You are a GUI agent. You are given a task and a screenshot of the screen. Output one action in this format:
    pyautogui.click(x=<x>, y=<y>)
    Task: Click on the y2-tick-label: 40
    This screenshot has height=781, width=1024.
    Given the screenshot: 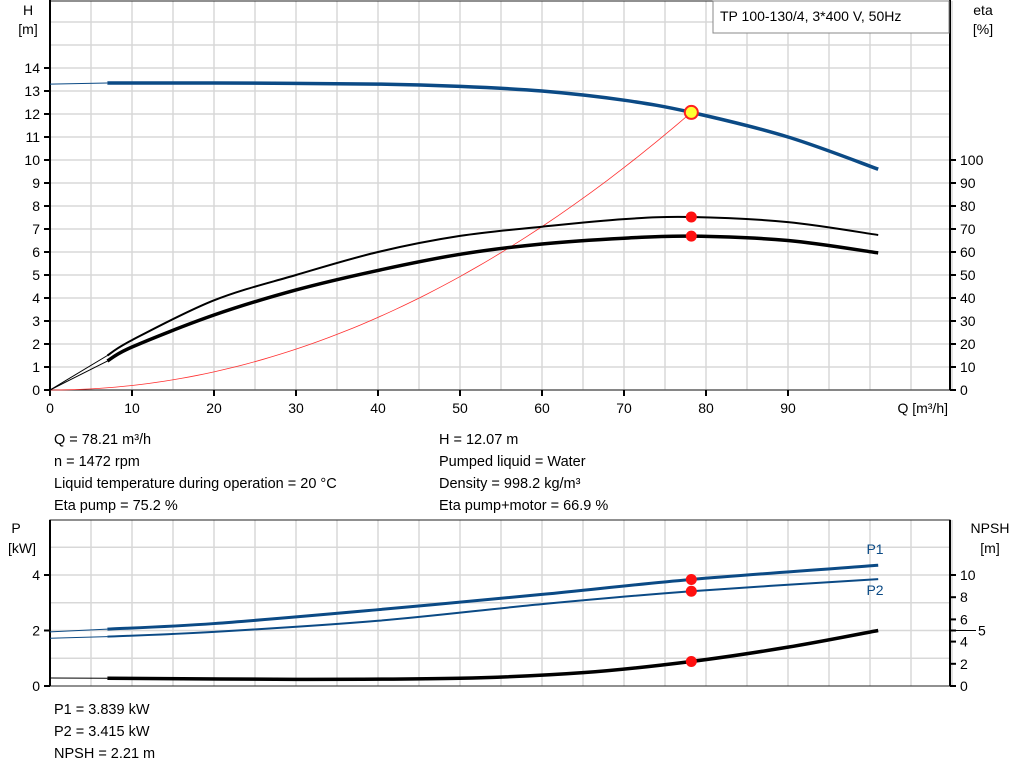 What is the action you would take?
    pyautogui.click(x=968, y=298)
    